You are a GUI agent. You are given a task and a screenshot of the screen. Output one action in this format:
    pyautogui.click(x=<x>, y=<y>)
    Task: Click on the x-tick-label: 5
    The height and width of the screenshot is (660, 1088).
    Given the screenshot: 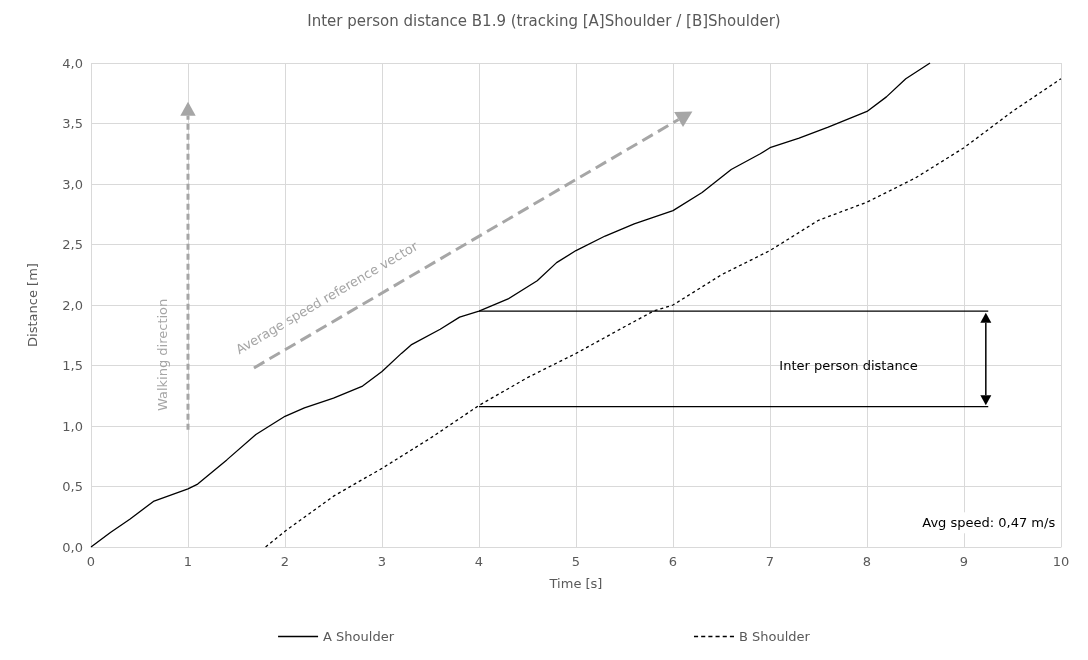 What is the action you would take?
    pyautogui.click(x=576, y=561)
    